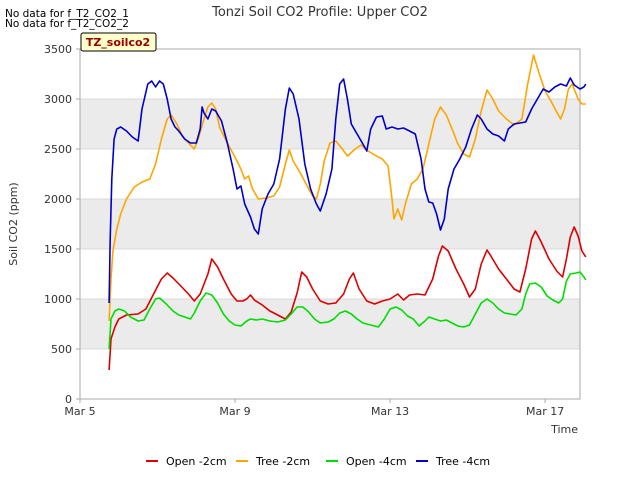 The width and height of the screenshot is (640, 480). What do you see at coordinates (67, 14) in the screenshot?
I see `no-data-note-1: No data for f_T2_CO2_1` at bounding box center [67, 14].